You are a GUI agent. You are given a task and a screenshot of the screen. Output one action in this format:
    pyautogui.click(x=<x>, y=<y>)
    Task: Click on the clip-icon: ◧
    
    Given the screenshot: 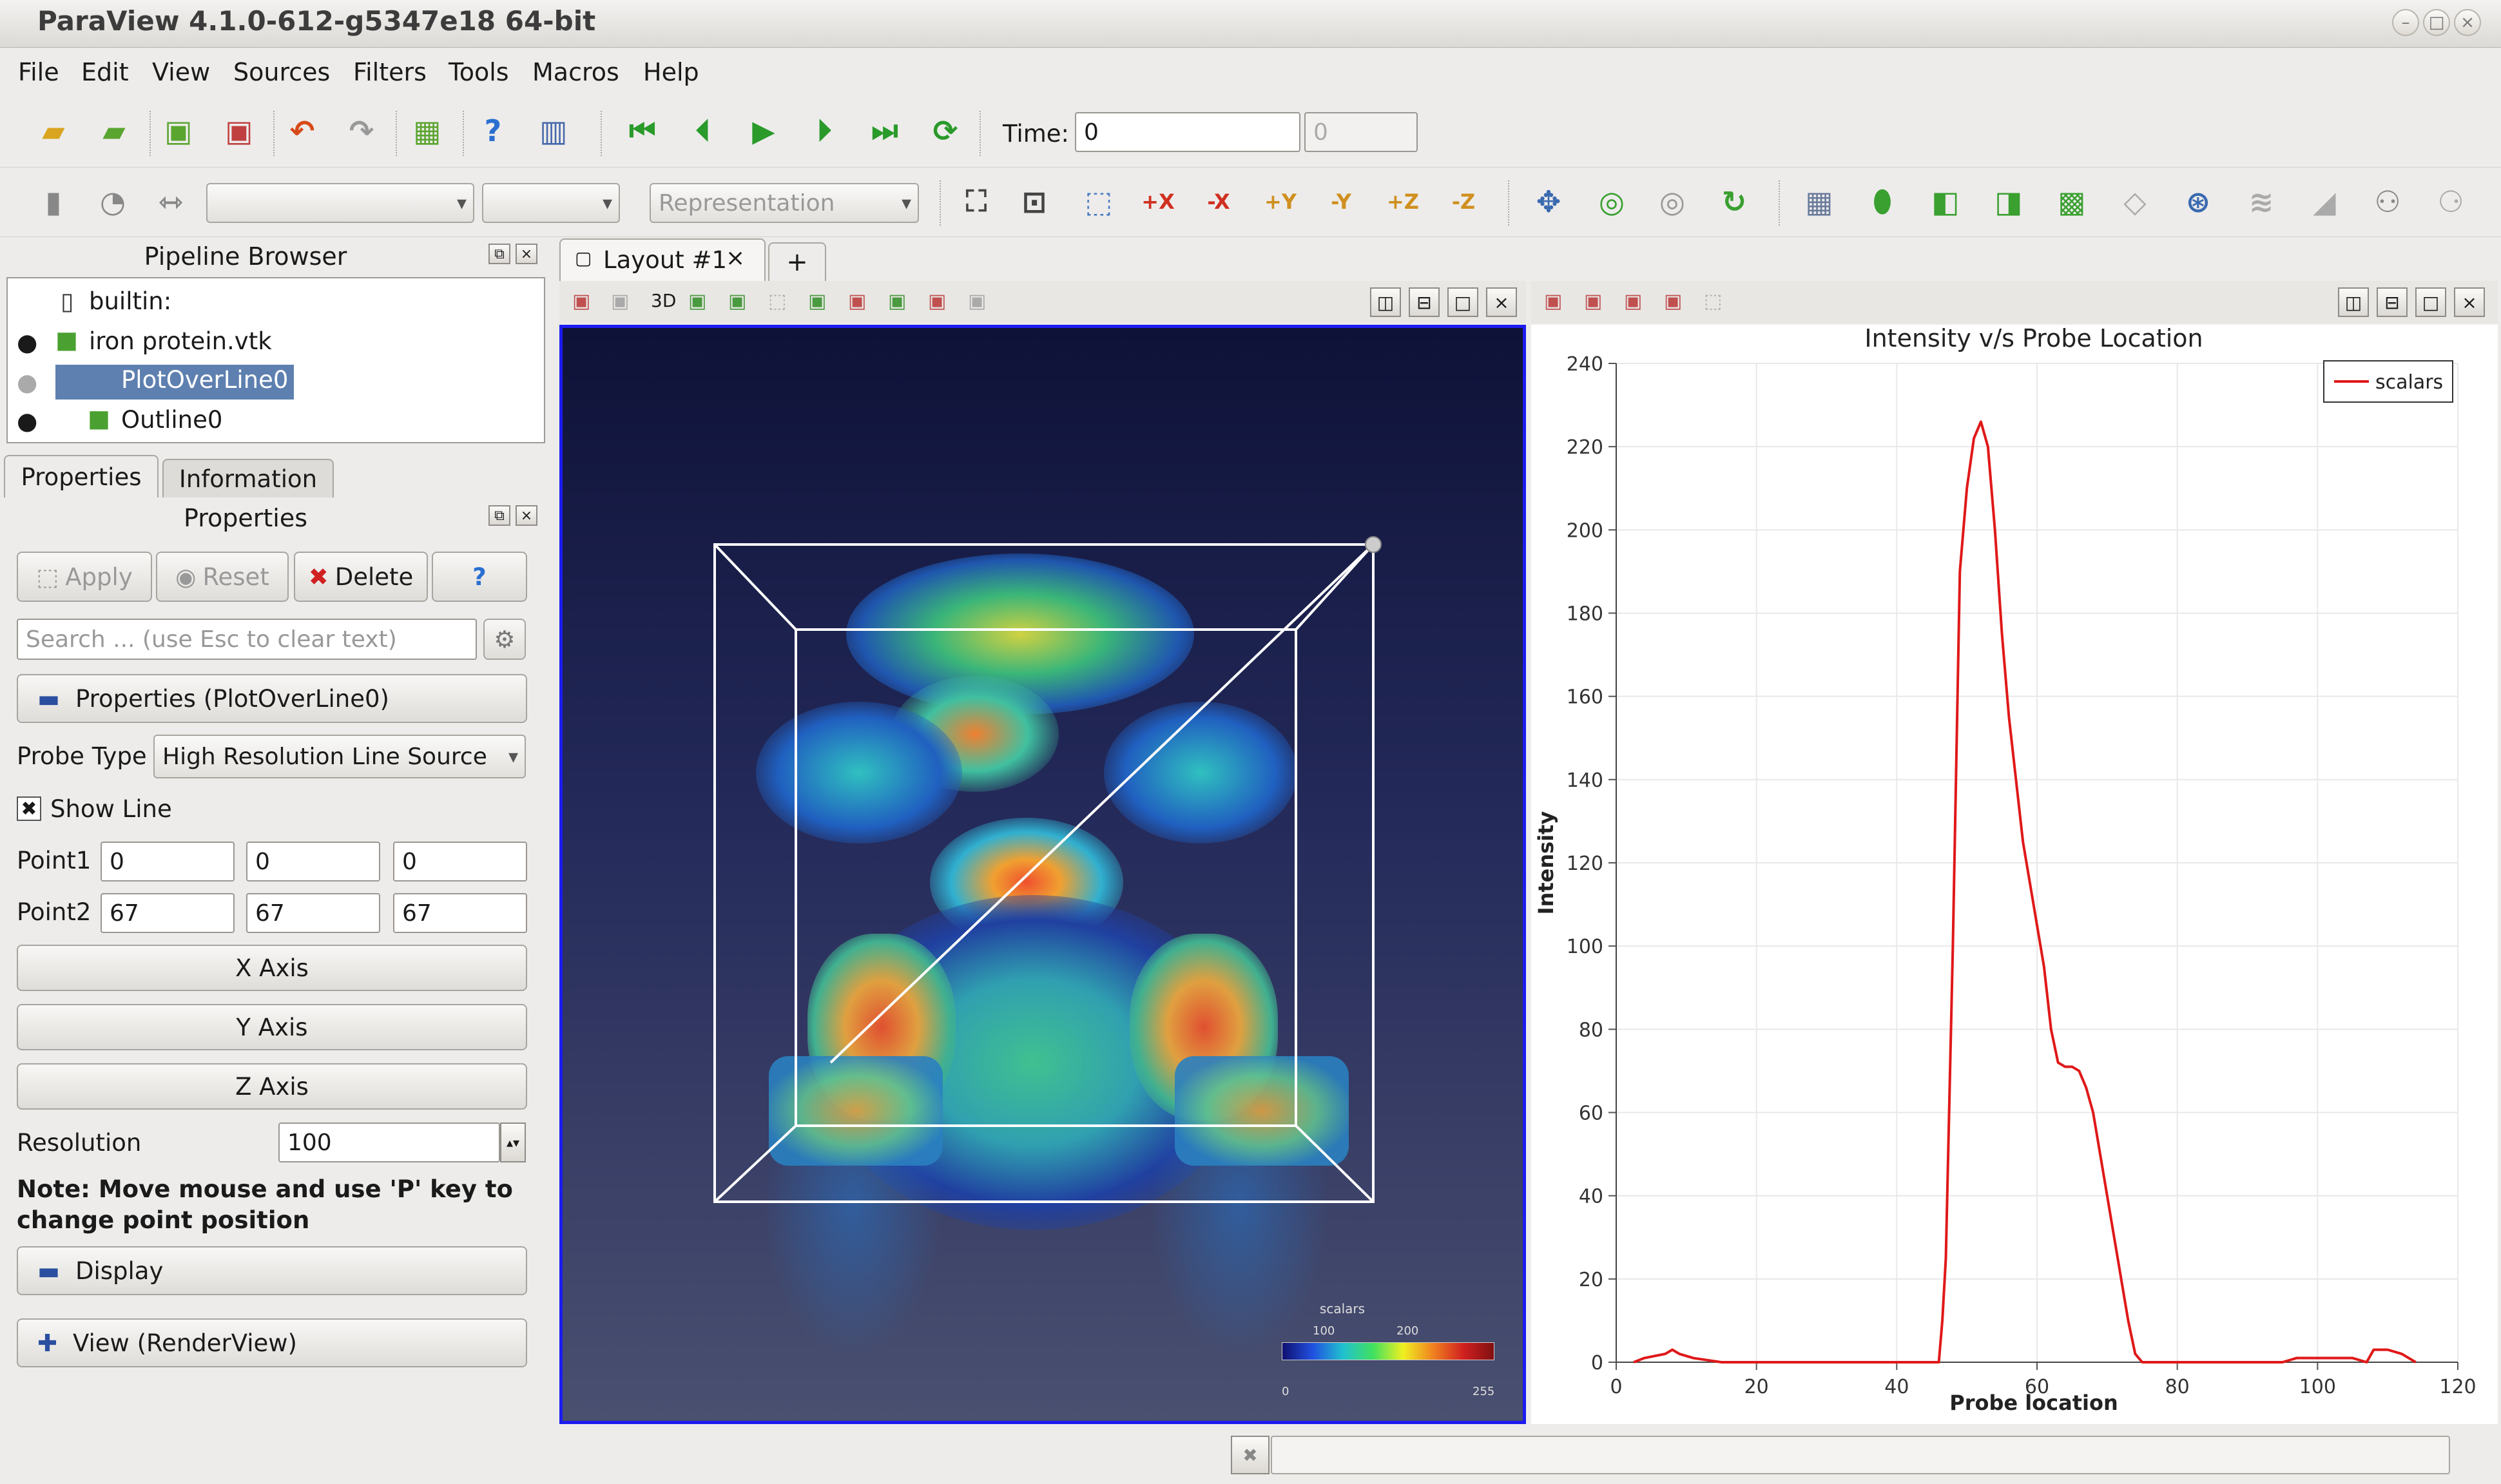 What is the action you would take?
    pyautogui.click(x=1946, y=201)
    